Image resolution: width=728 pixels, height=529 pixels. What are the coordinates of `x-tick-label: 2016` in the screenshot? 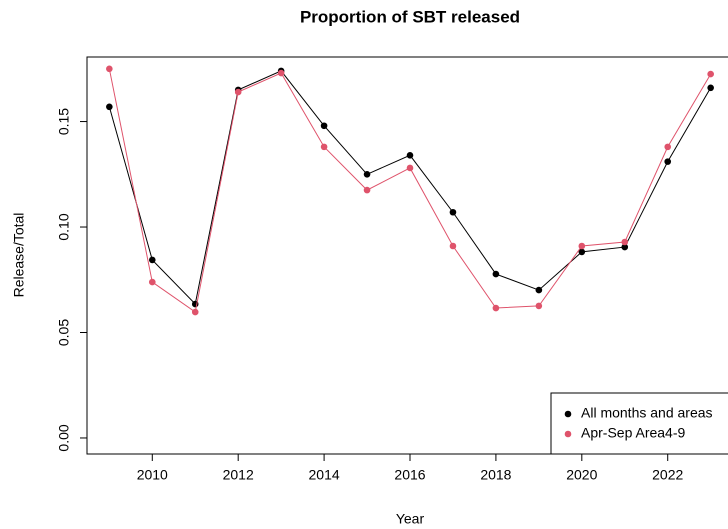 It's located at (409, 475).